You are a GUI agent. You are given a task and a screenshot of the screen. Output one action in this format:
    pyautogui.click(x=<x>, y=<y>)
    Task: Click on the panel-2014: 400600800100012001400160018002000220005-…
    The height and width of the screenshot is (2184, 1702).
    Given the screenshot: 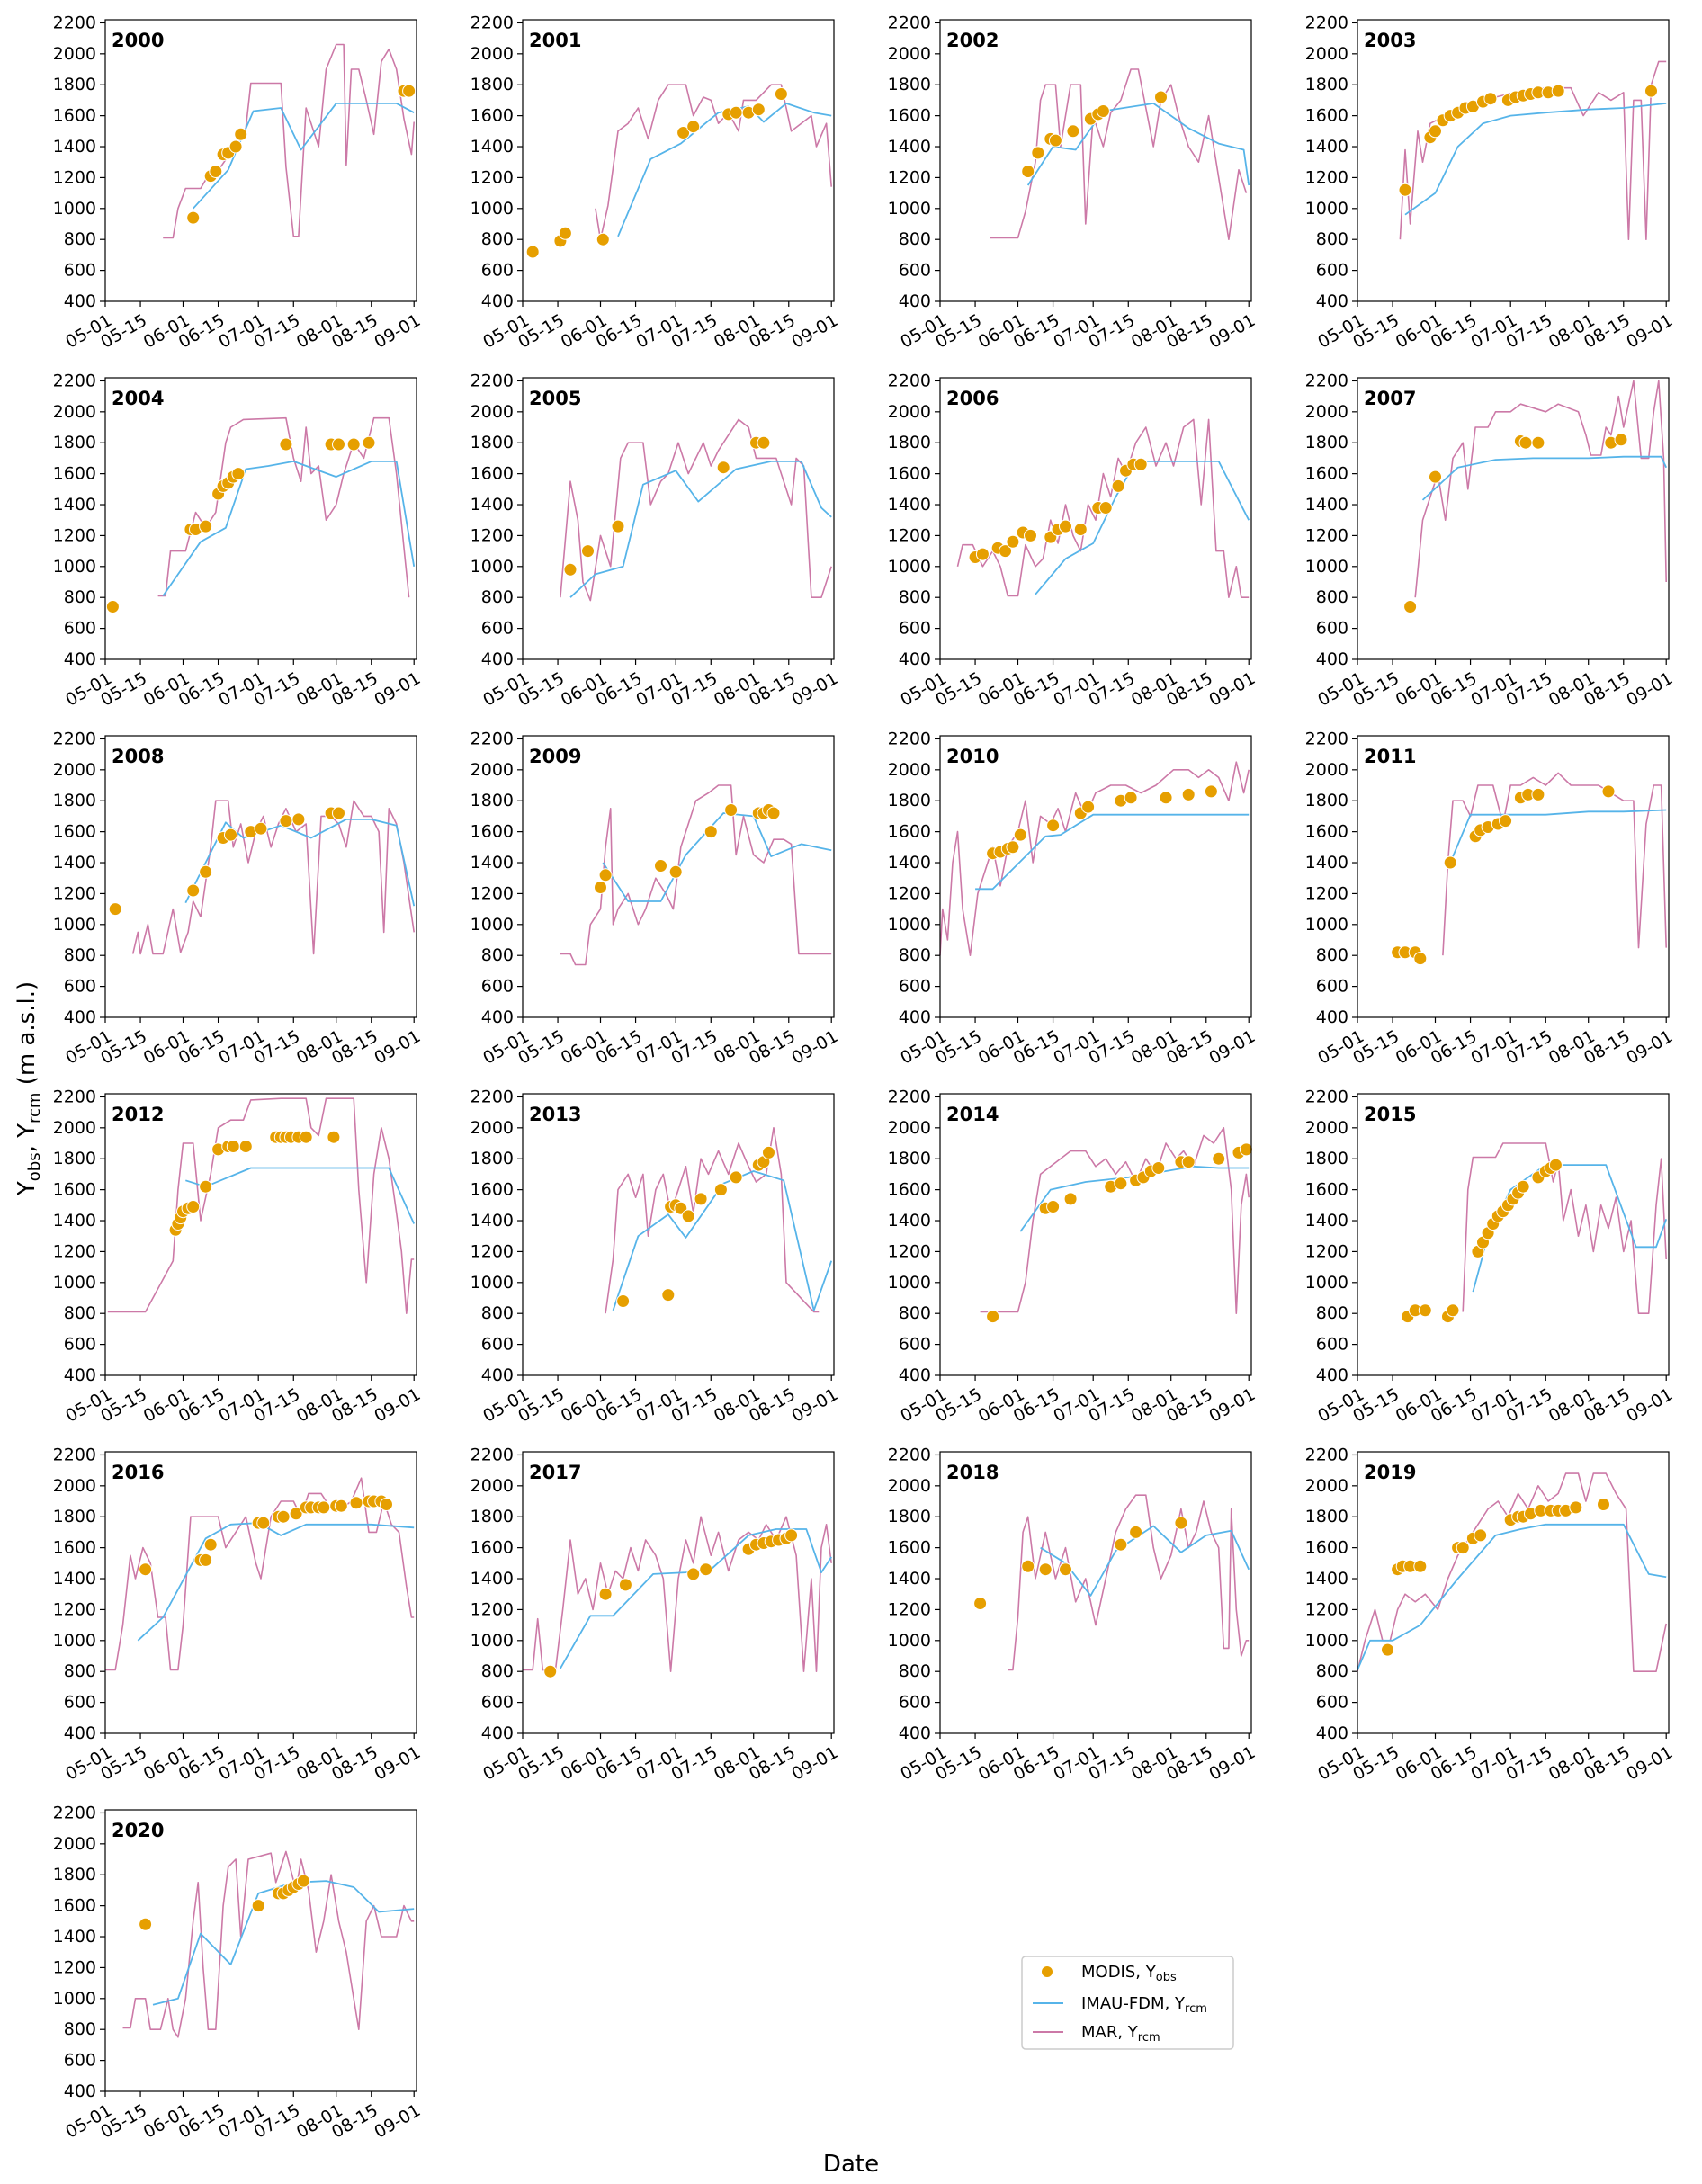 What is the action you would take?
    pyautogui.click(x=1073, y=1256)
    